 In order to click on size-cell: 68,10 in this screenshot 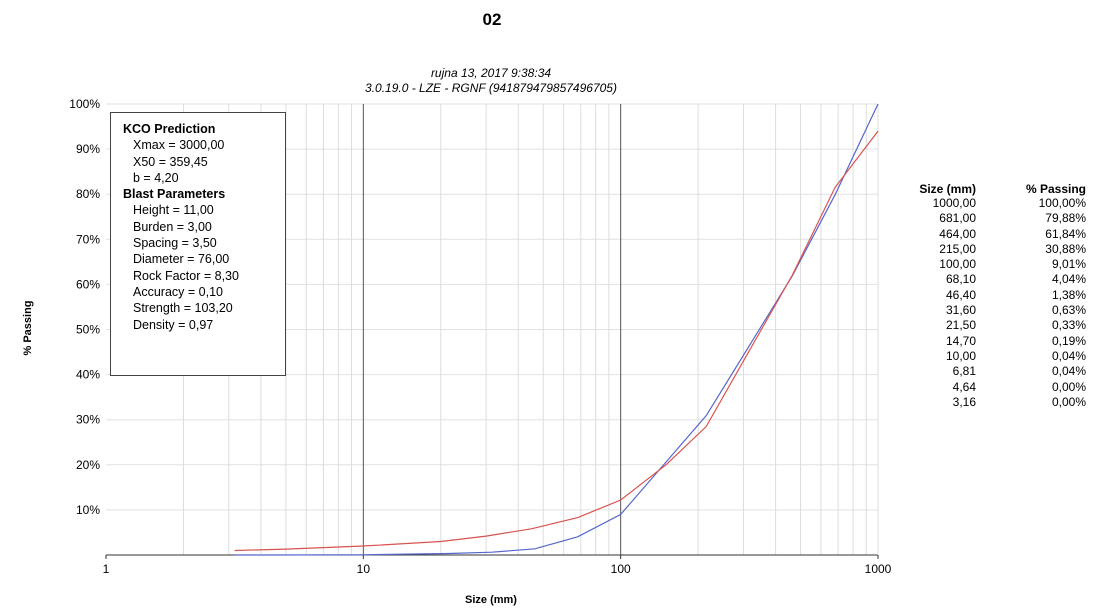, I will do `click(960, 279)`.